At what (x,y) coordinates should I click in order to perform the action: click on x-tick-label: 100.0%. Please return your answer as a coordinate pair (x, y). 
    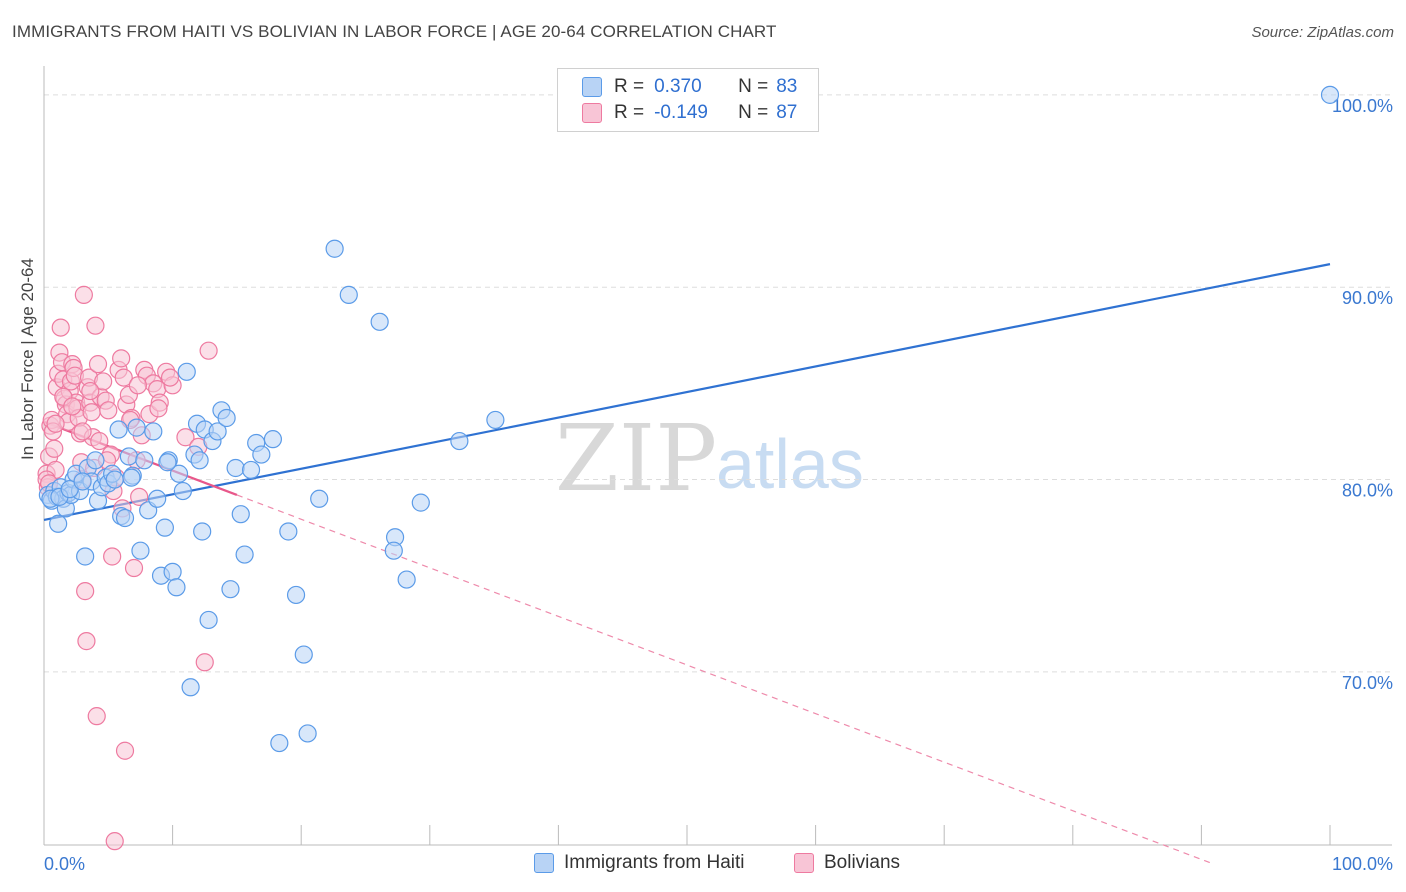
    Looking at the image, I should click on (1362, 864).